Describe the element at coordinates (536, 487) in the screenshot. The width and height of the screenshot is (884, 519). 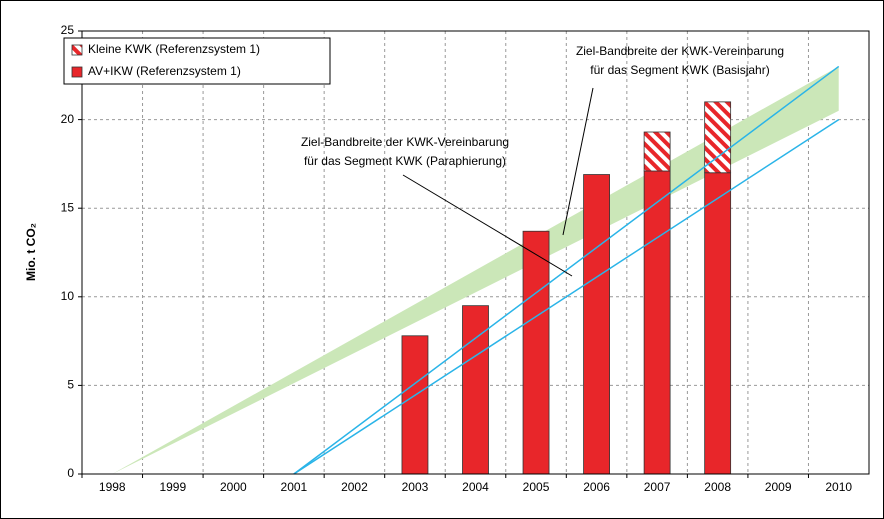
I see `x-tick-label: 2005` at that location.